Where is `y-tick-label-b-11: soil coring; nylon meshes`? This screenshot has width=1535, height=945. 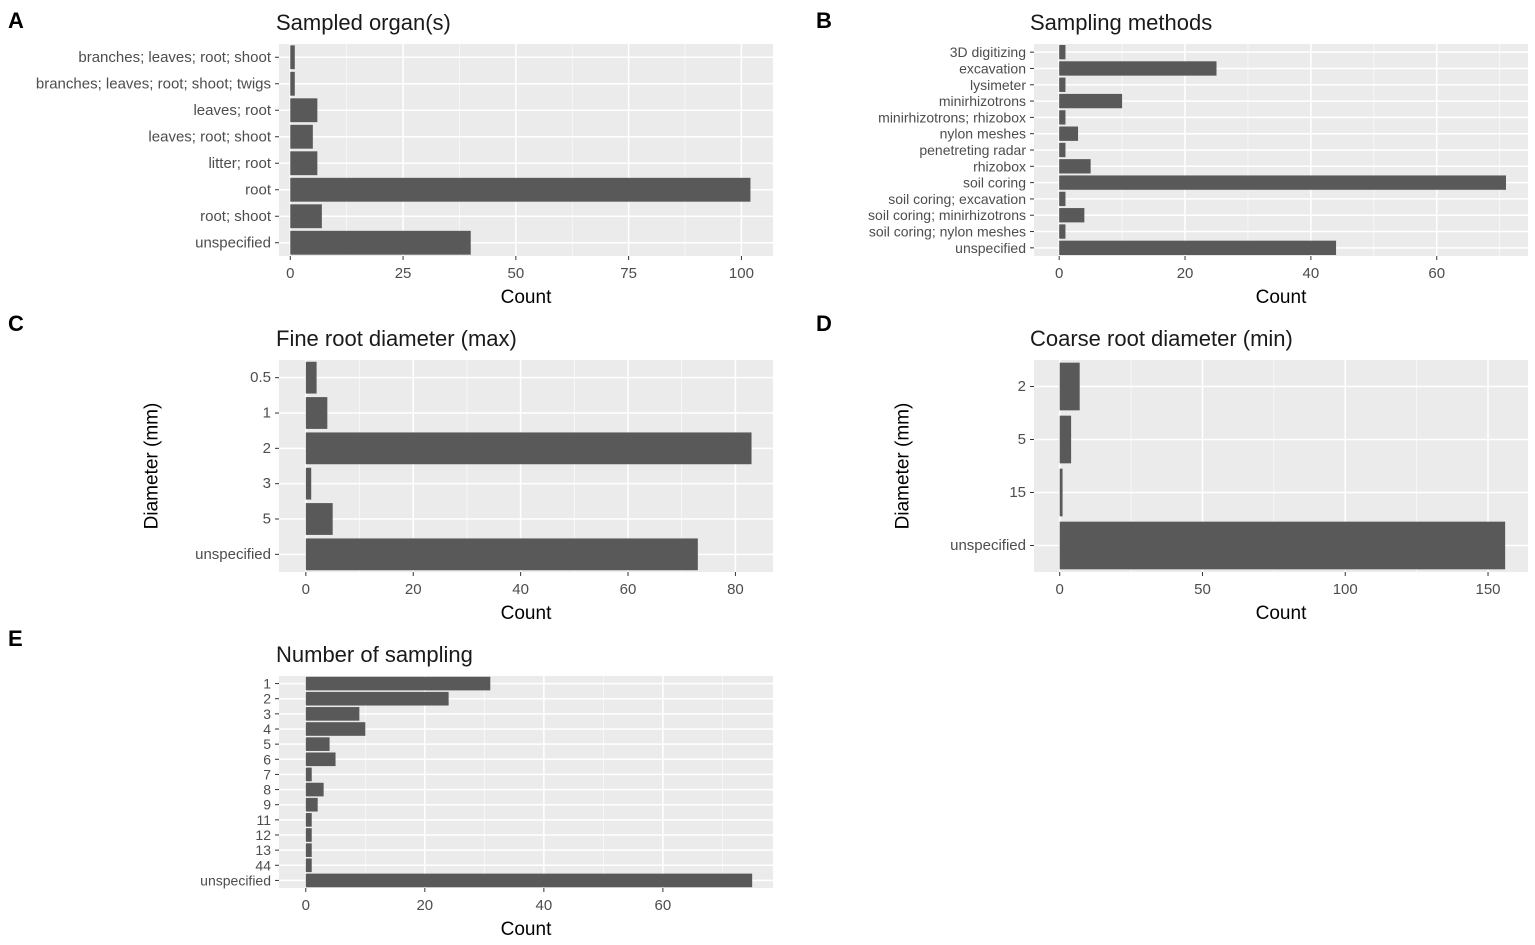
y-tick-label-b-11: soil coring; nylon meshes is located at coordinates (947, 232).